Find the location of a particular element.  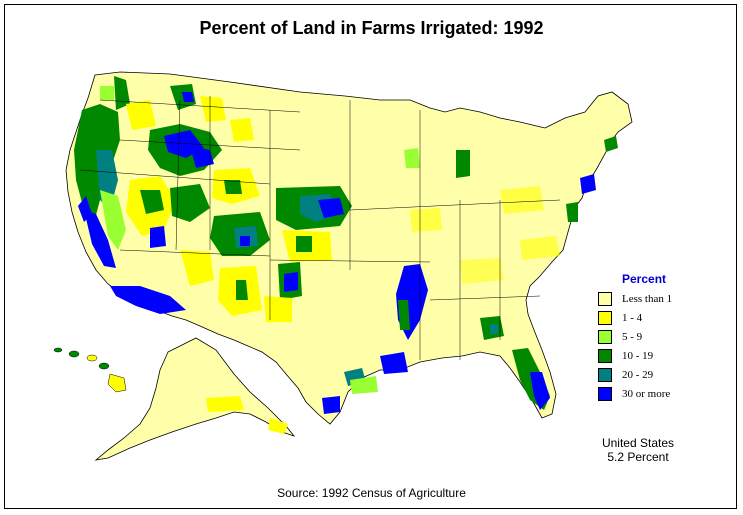

legend-item: 5 - 9 is located at coordinates (653, 337).